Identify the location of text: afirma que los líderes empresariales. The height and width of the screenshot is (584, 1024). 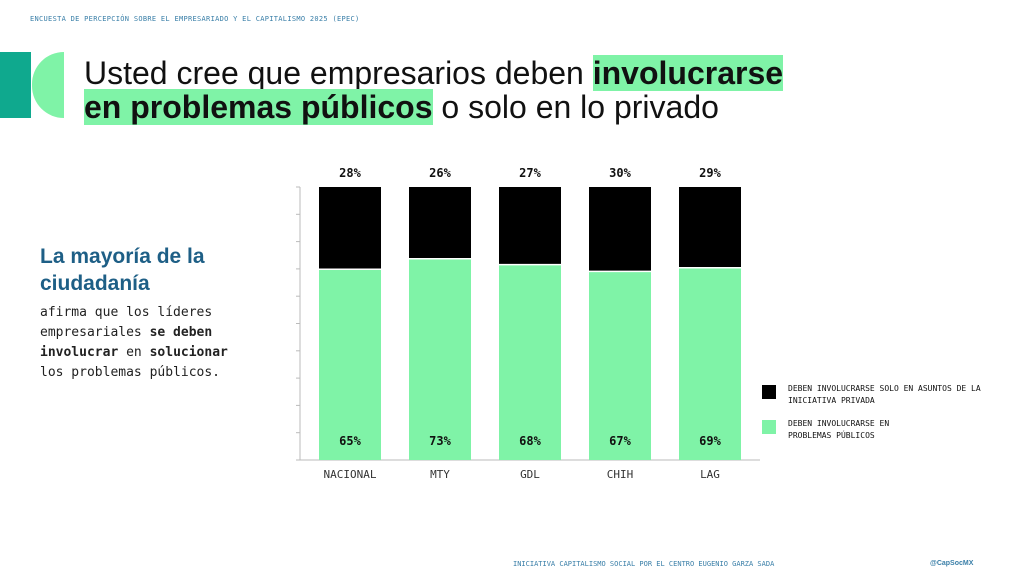
(126, 322).